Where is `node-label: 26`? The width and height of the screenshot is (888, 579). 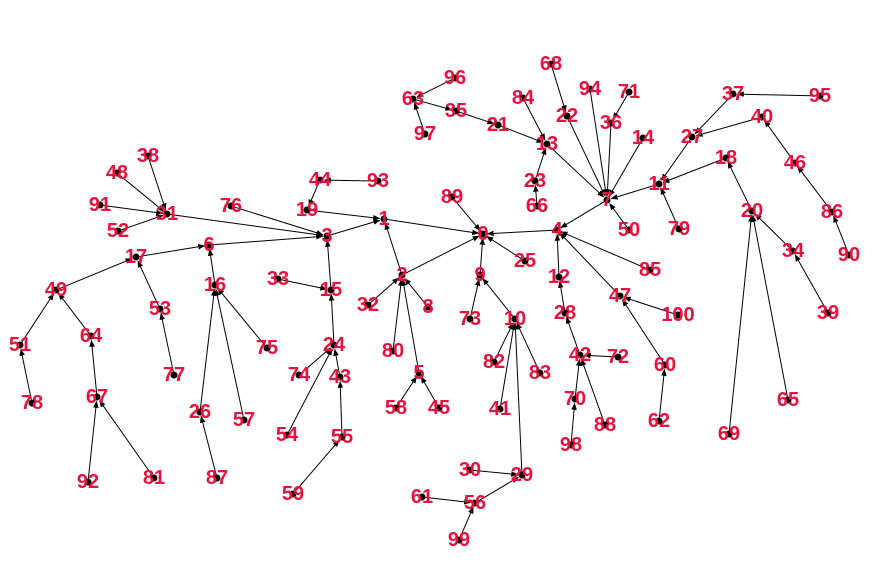 node-label: 26 is located at coordinates (200, 412).